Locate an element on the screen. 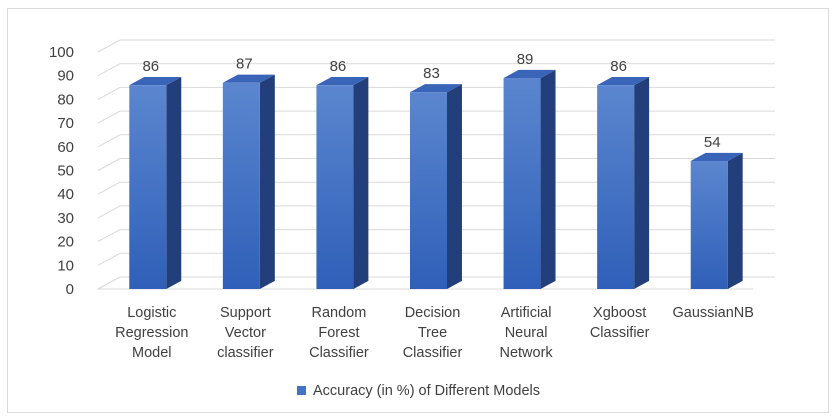 The width and height of the screenshot is (836, 420). data-label: 87 is located at coordinates (244, 64).